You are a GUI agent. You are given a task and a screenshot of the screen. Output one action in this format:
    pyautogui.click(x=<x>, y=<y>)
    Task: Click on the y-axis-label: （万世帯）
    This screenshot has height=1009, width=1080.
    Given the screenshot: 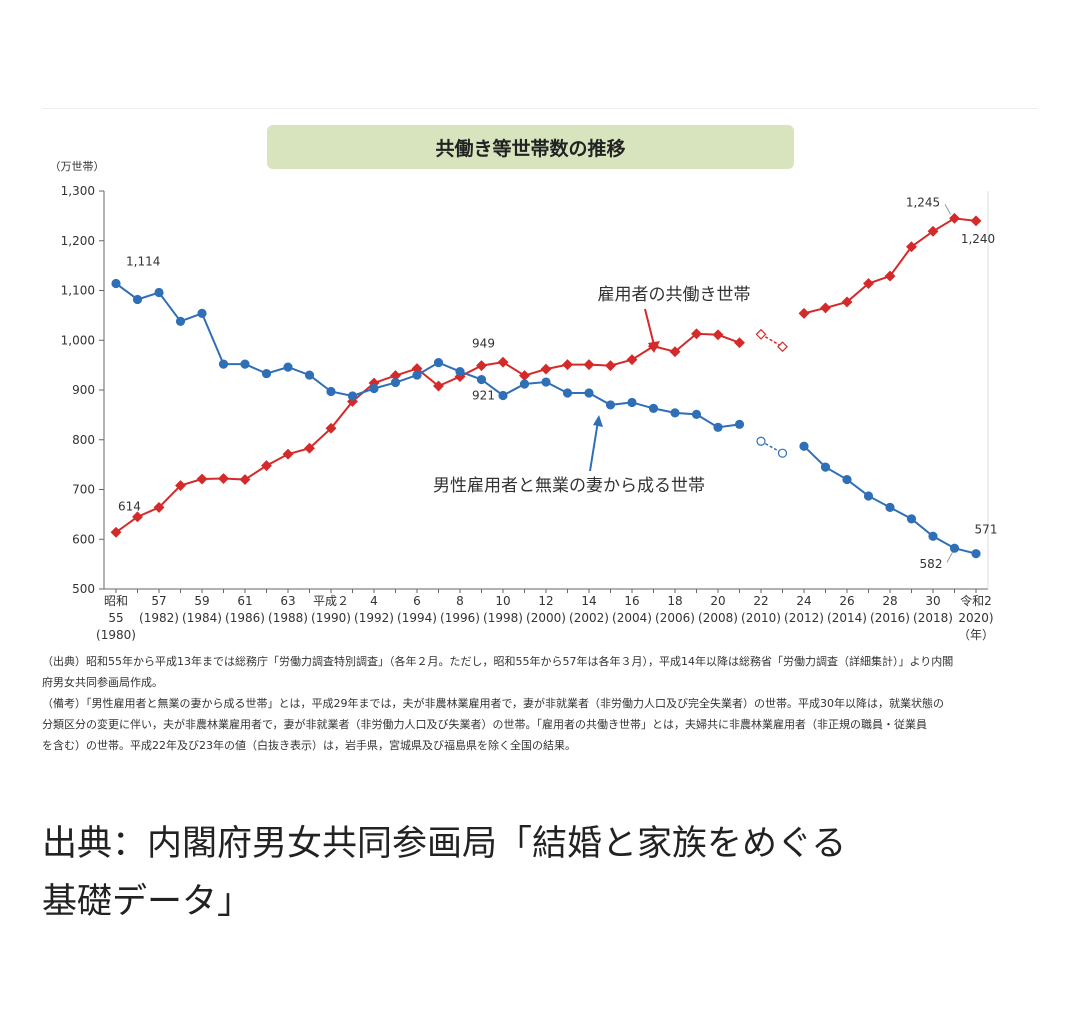 What is the action you would take?
    pyautogui.click(x=77, y=166)
    